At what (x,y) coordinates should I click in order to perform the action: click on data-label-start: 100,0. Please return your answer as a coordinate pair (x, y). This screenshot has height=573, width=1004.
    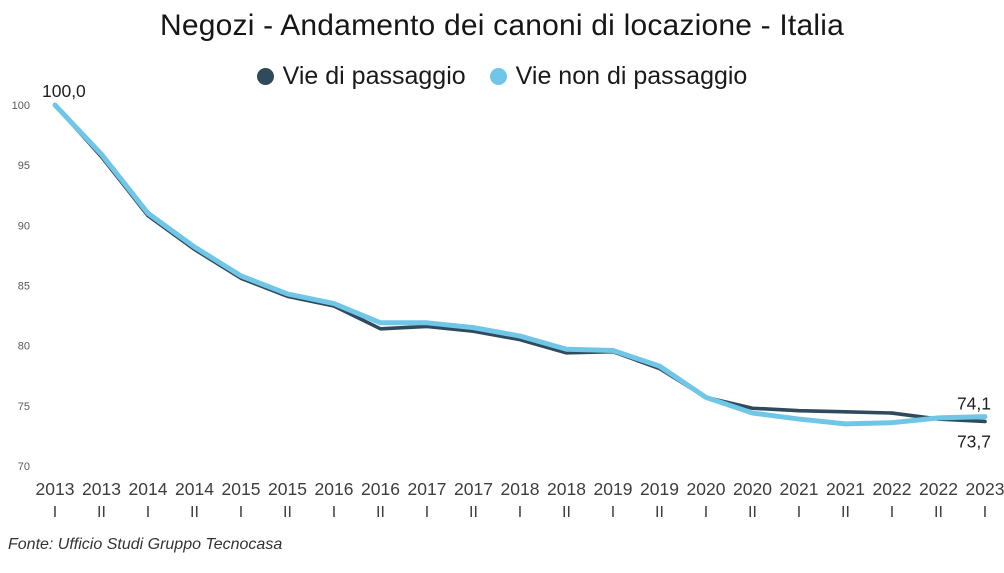
    Looking at the image, I should click on (64, 91).